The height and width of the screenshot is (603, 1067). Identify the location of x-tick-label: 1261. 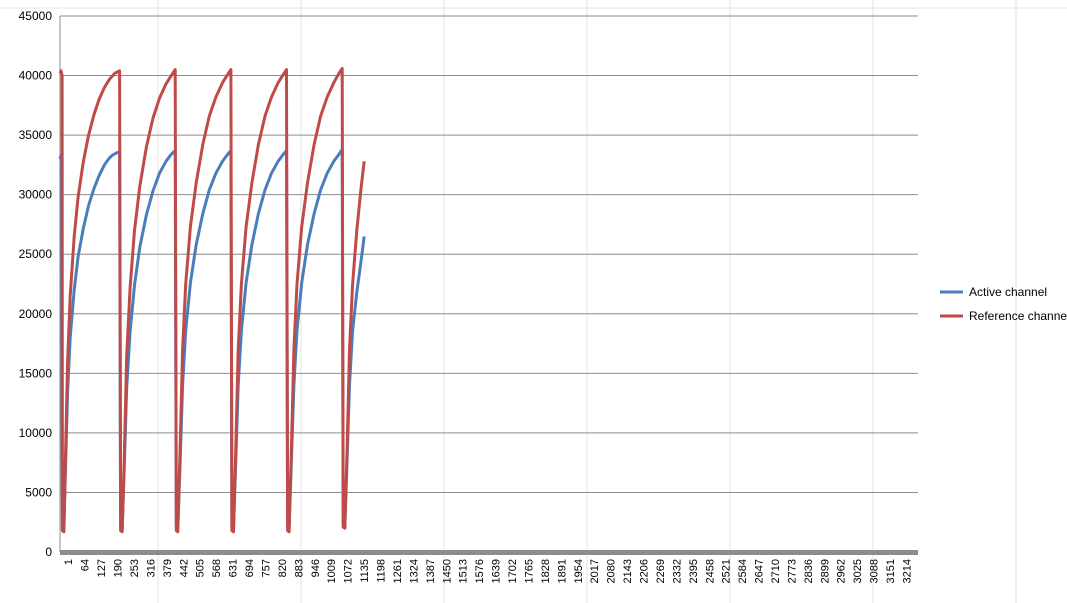
(398, 571).